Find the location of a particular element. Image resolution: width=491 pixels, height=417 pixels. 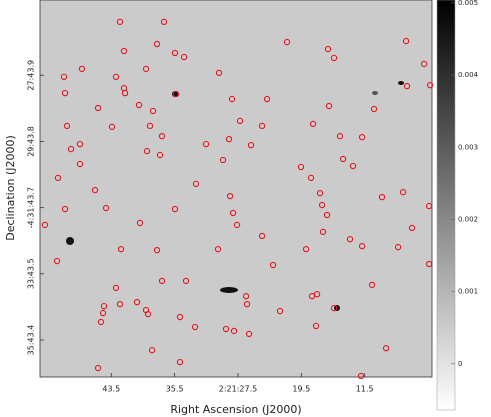

colorbar-tick-label: 0.004 is located at coordinates (468, 75).